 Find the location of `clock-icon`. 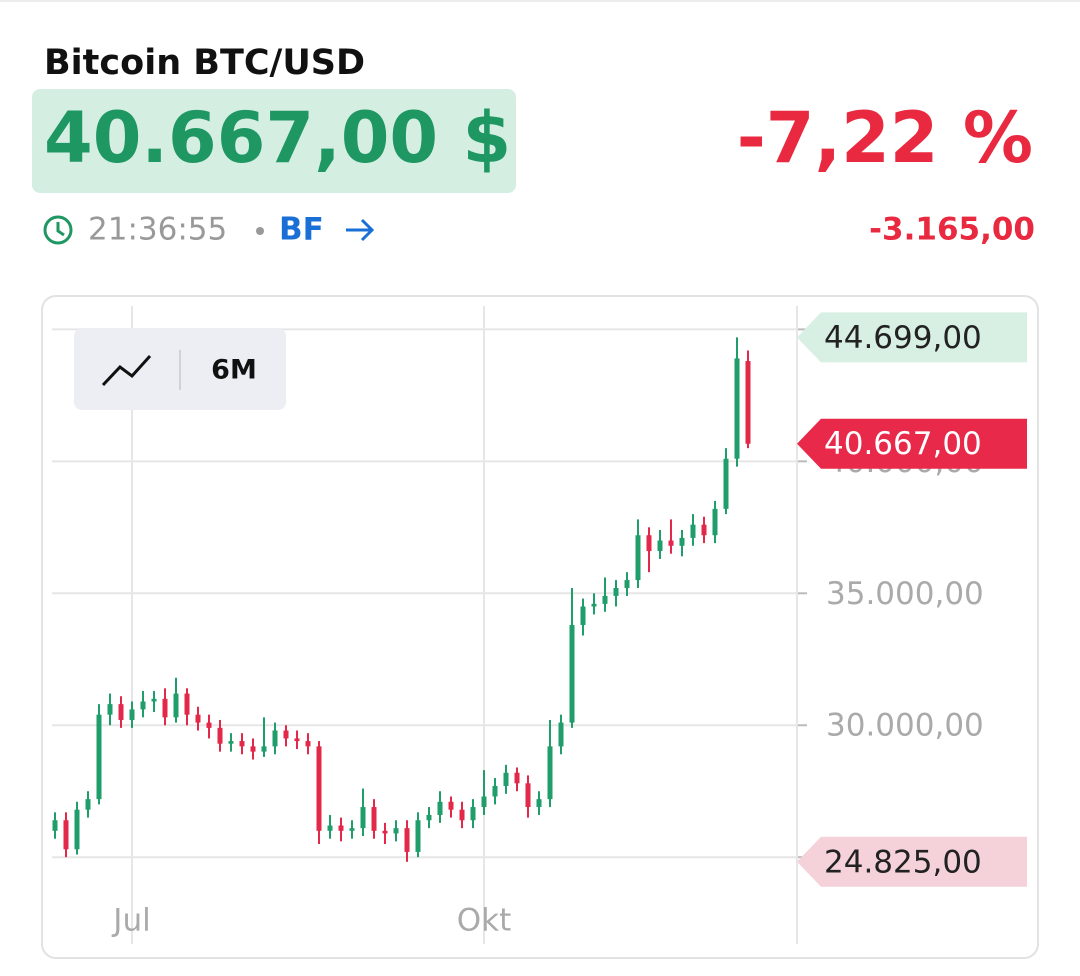

clock-icon is located at coordinates (58, 230).